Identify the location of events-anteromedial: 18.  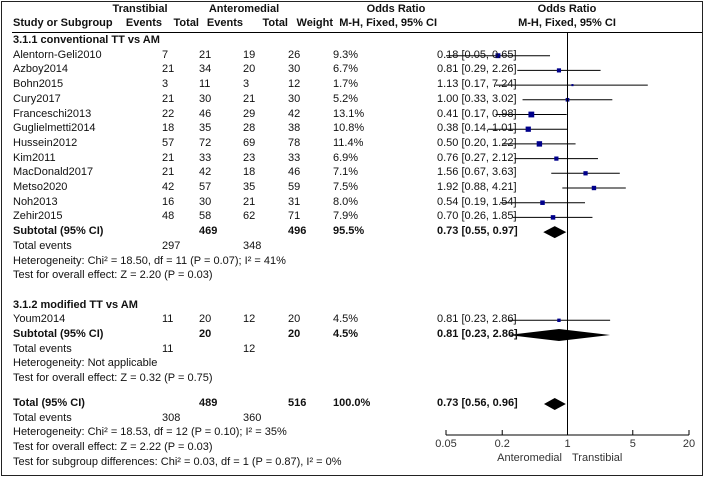
(249, 172).